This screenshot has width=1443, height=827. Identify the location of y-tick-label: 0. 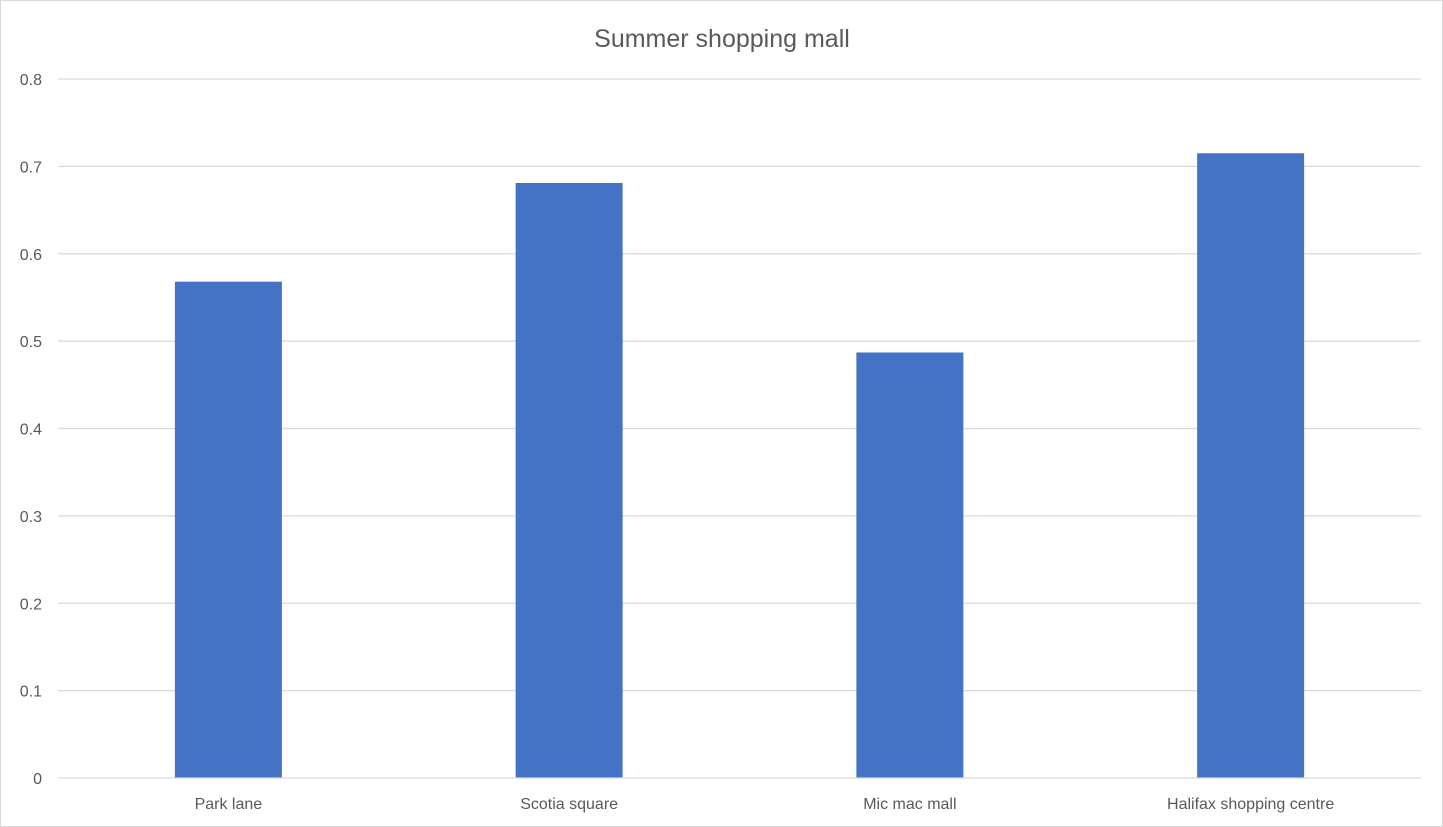
(37, 779).